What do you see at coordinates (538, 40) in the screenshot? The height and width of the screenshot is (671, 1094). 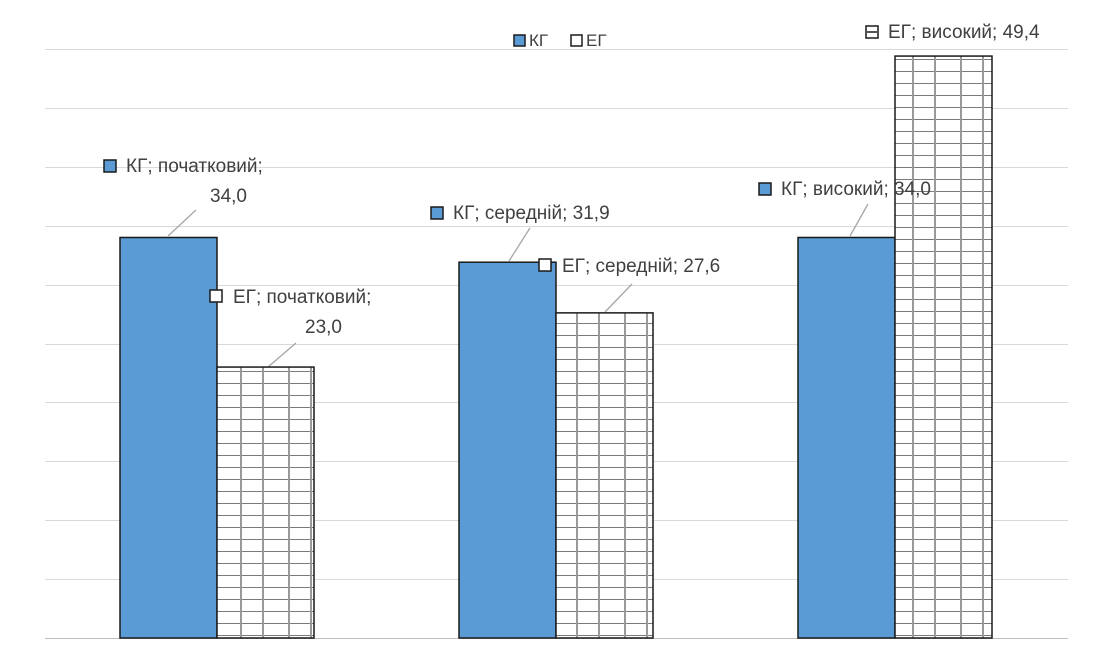 I see `legend-label-kg: КГ` at bounding box center [538, 40].